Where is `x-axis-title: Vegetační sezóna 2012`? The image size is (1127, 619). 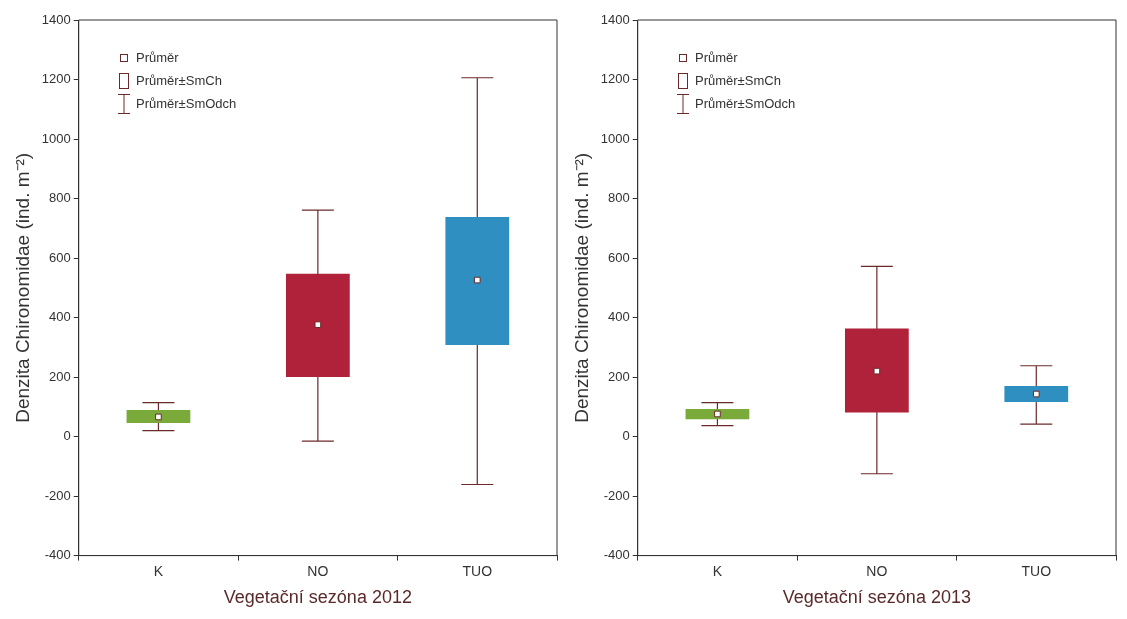 x-axis-title: Vegetační sezóna 2012 is located at coordinates (317, 597).